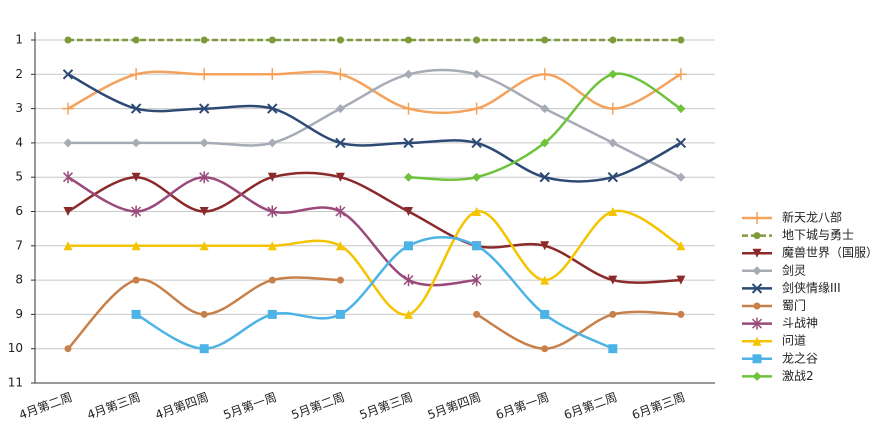 Image resolution: width=889 pixels, height=438 pixels. Describe the element at coordinates (19, 108) in the screenshot. I see `y-tick-label: 3` at that location.